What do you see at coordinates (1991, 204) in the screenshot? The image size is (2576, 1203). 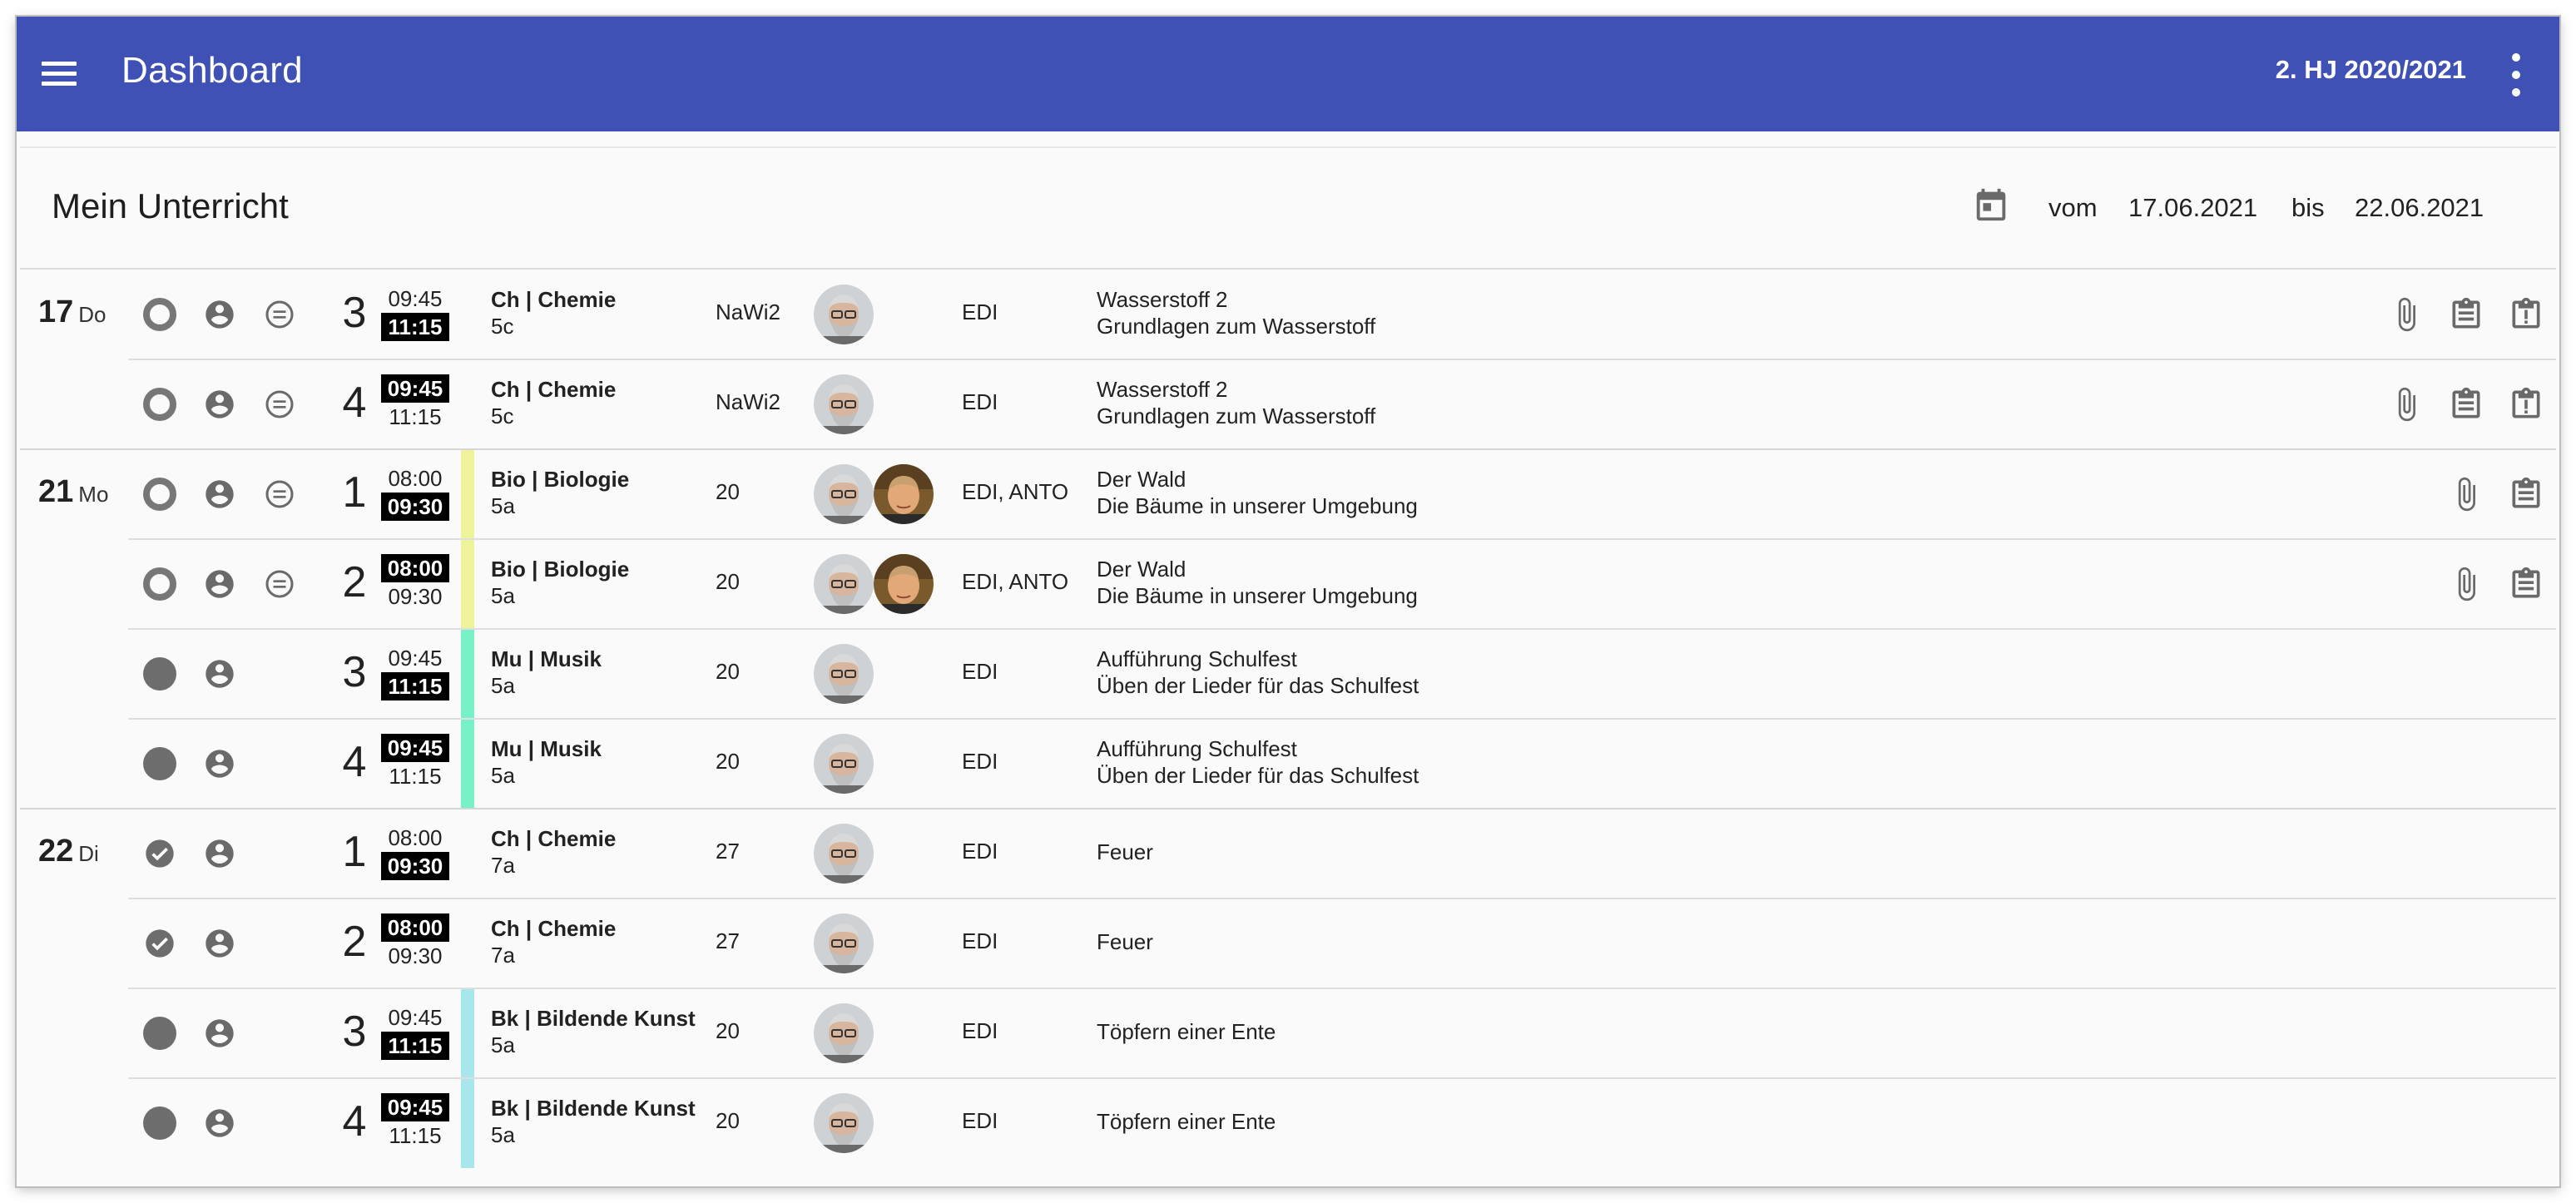 I see `calendar-icon` at bounding box center [1991, 204].